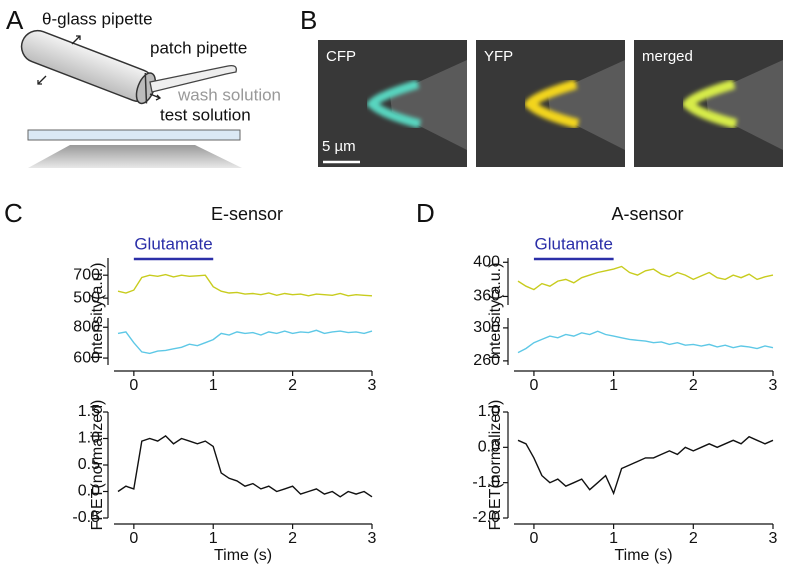 This screenshot has height=577, width=793. What do you see at coordinates (341, 56) in the screenshot?
I see `image-label: CFP` at bounding box center [341, 56].